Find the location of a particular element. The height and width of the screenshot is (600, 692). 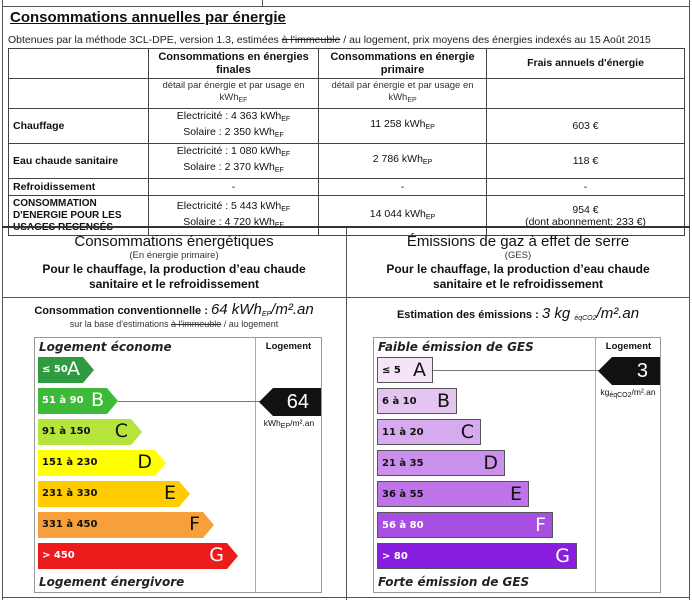

value-unit: kgéqCO2/m².an is located at coordinates (628, 393).